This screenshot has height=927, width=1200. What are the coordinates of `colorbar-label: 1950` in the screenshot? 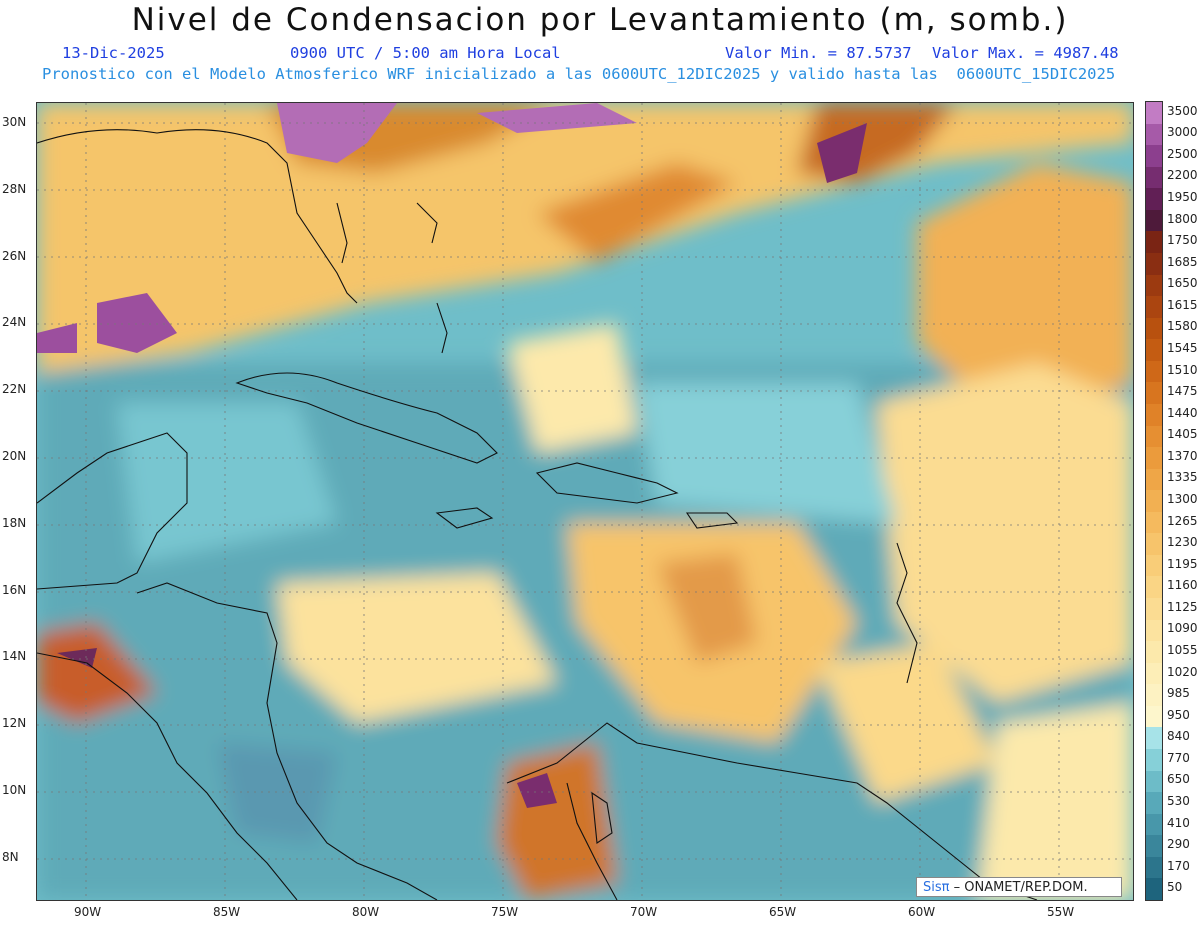 It's located at (1182, 197).